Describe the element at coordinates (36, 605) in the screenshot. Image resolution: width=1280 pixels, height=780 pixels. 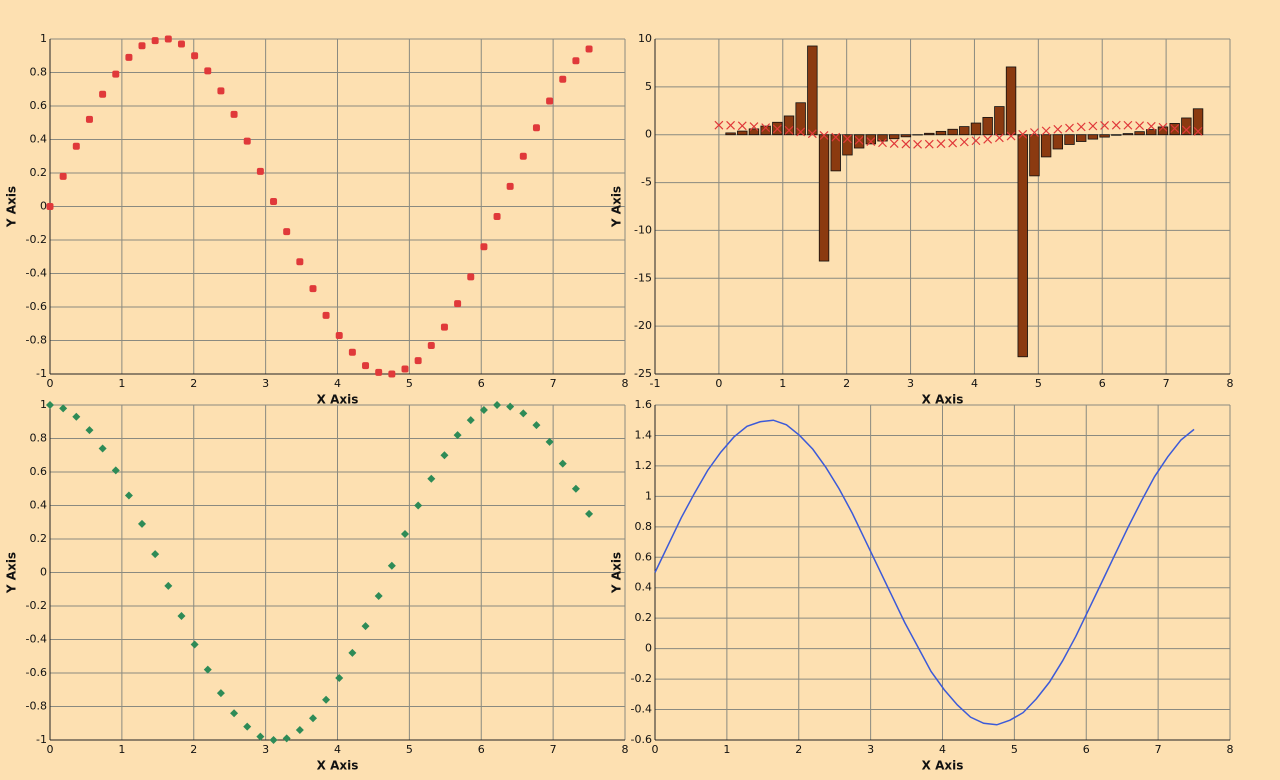
I see `y-tick-label: -0.2` at that location.